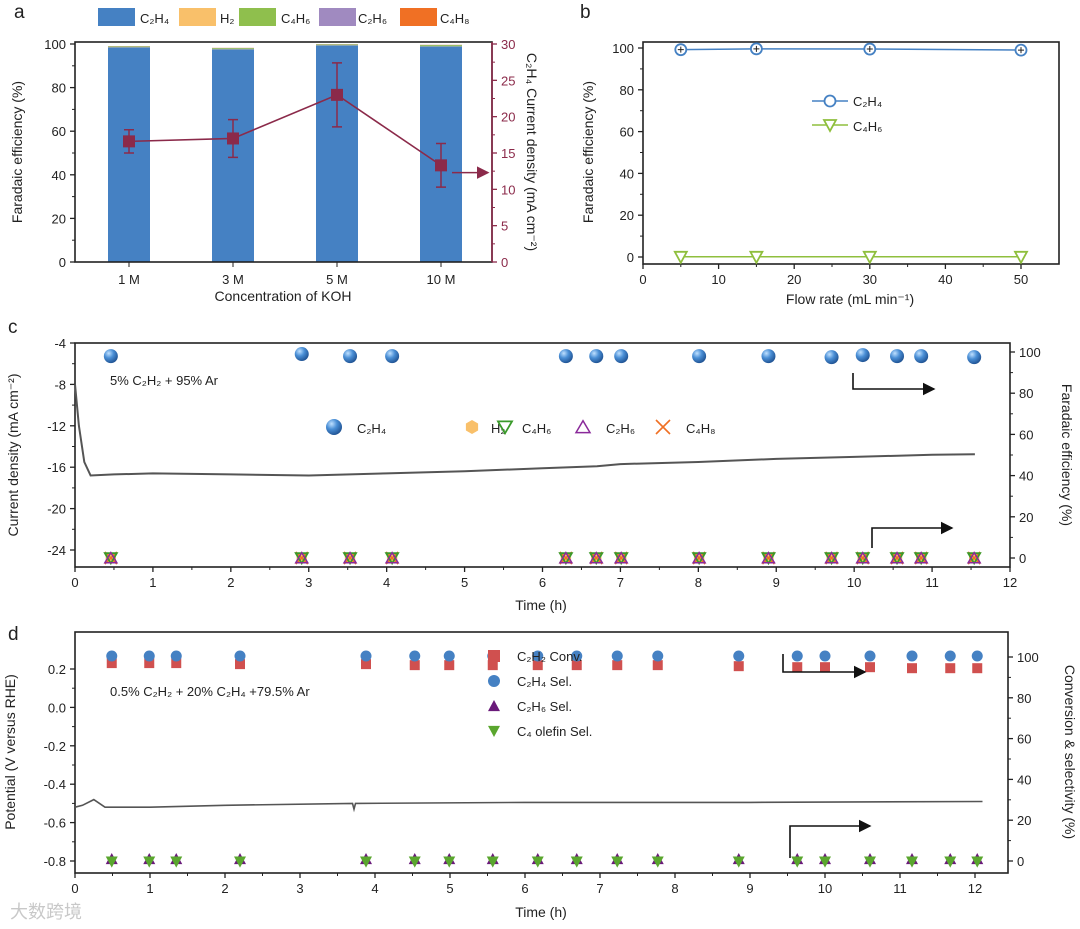 Image resolution: width=1080 pixels, height=929 pixels. What do you see at coordinates (56, 550) in the screenshot?
I see `y-tick-label: -24` at bounding box center [56, 550].